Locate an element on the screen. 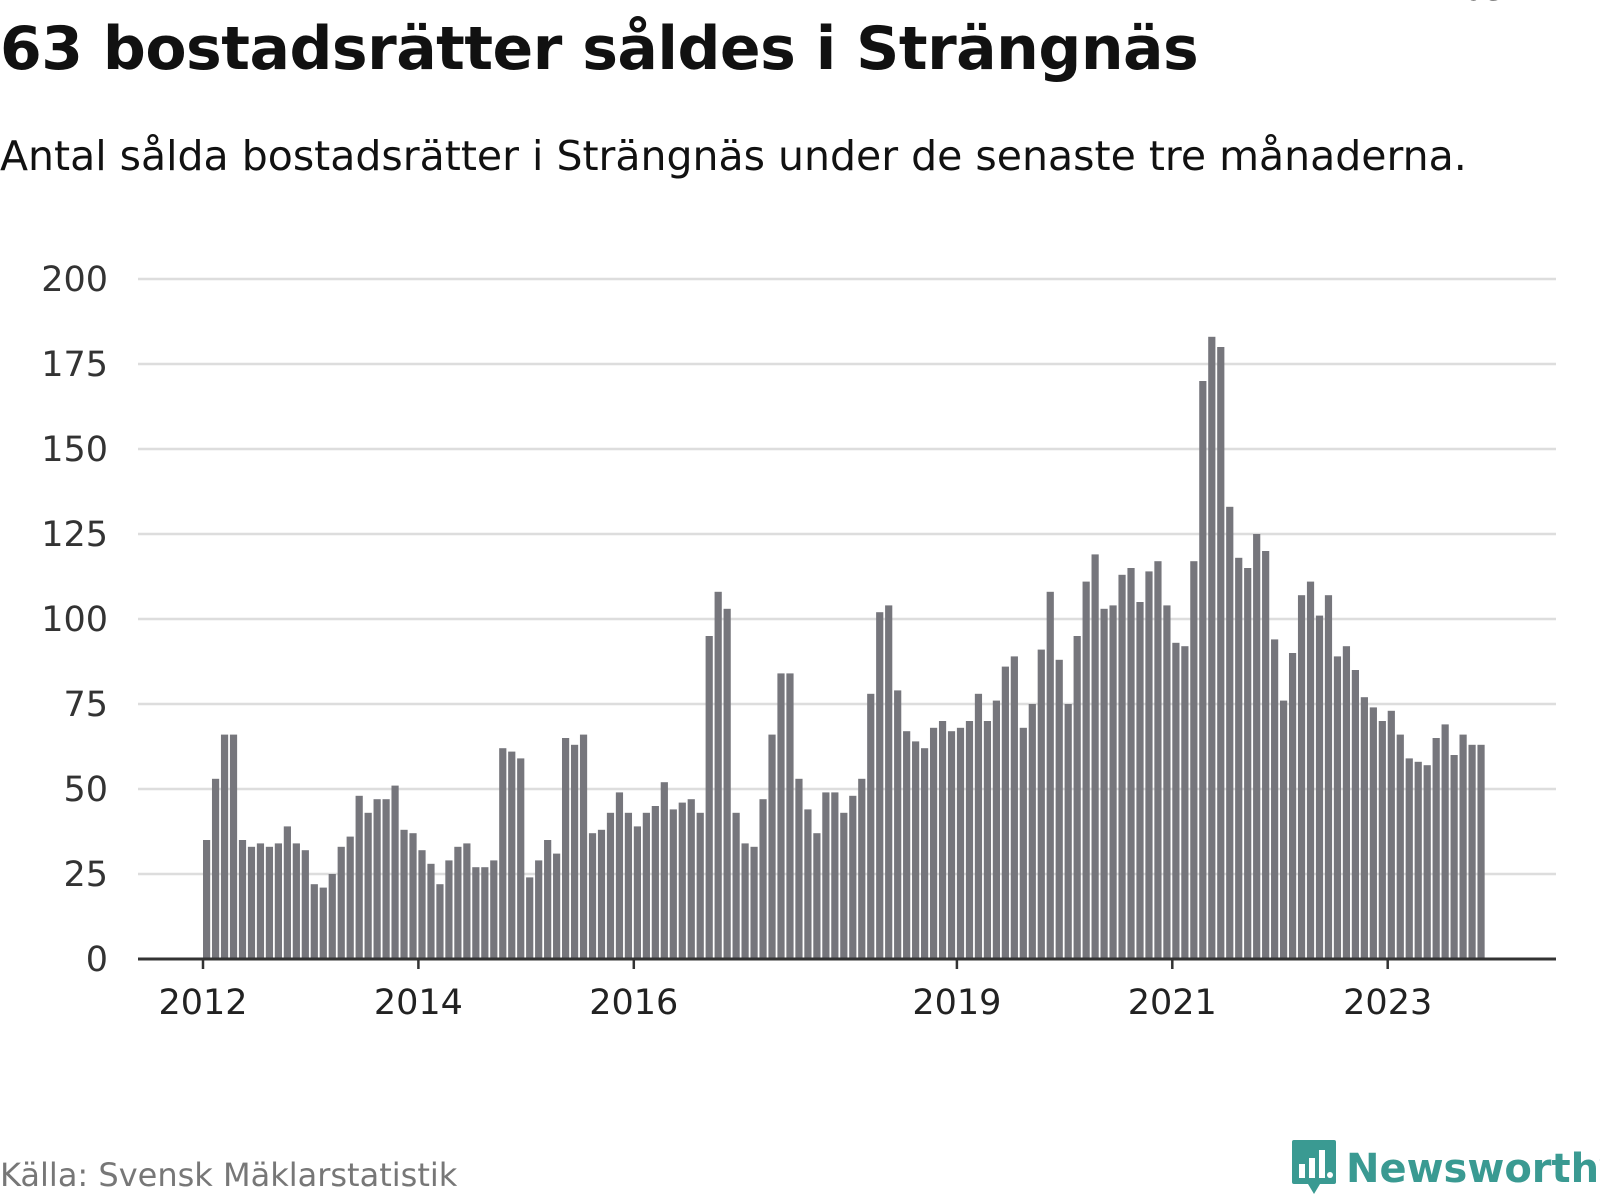 Image resolution: width=1600 pixels, height=1200 pixels. brand-logo: Newsworthy is located at coordinates (1445, 1169).